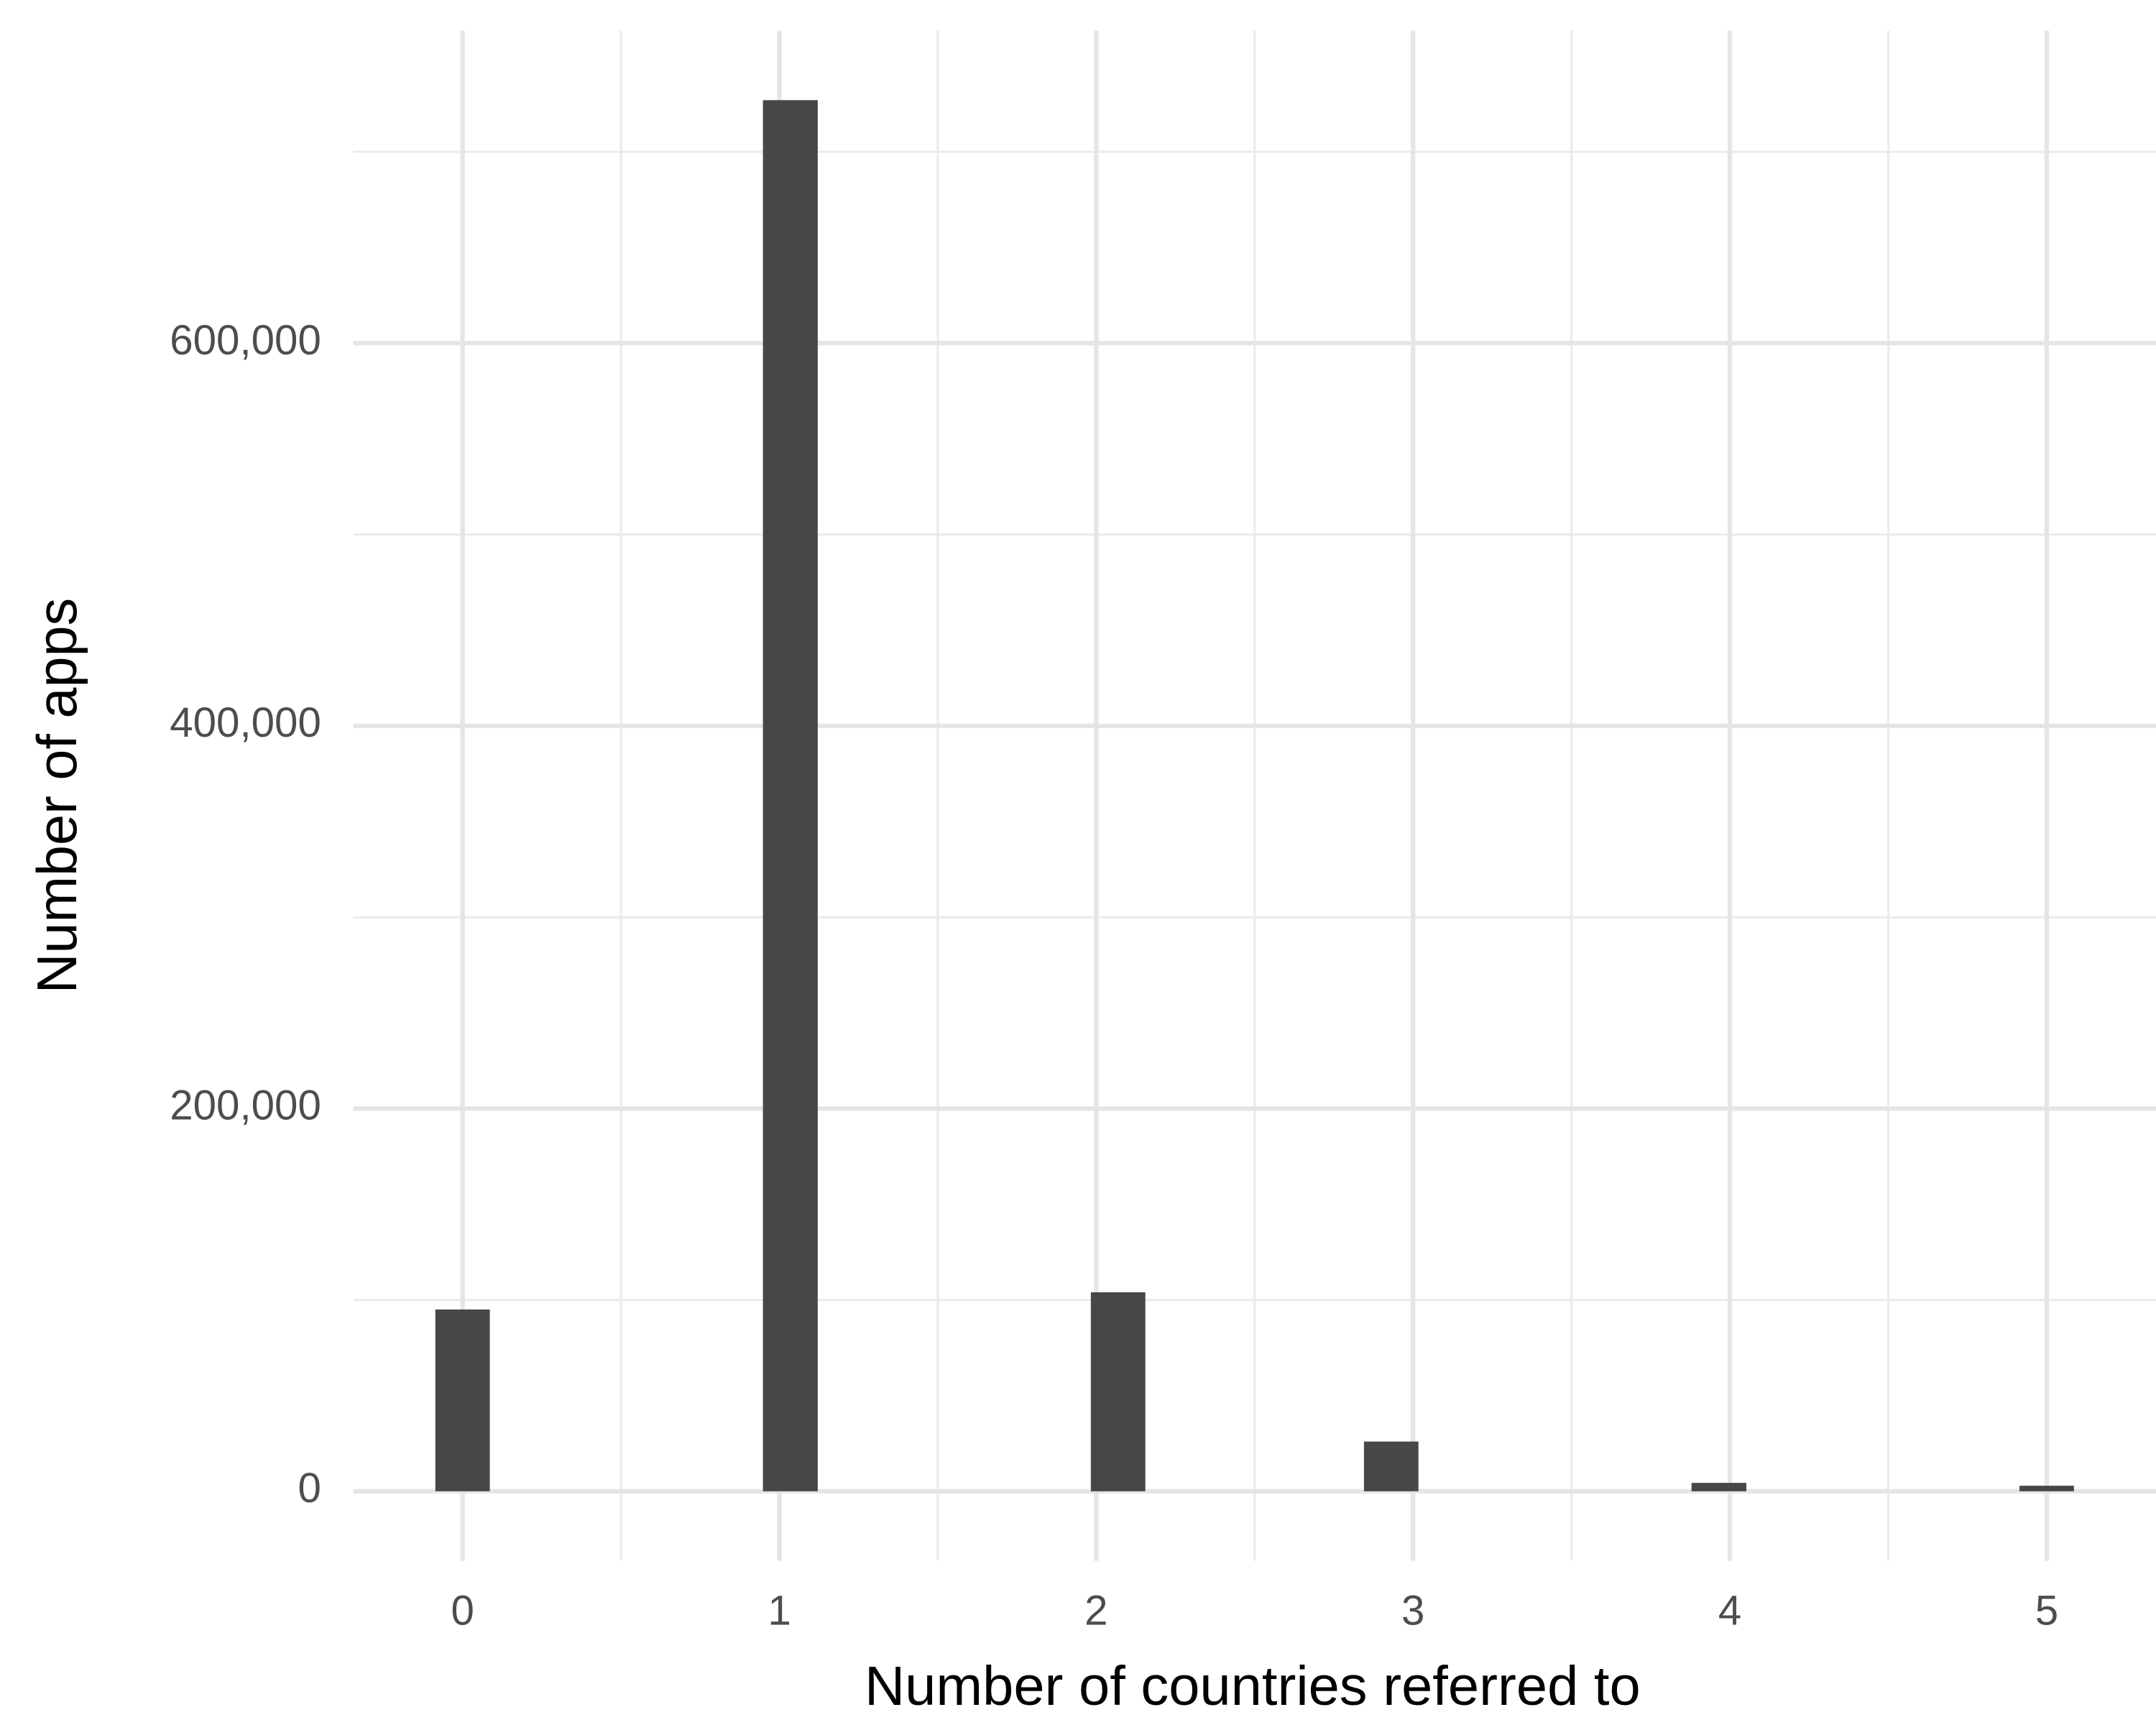  I want to click on x-tick-label: 2, so click(1096, 1611).